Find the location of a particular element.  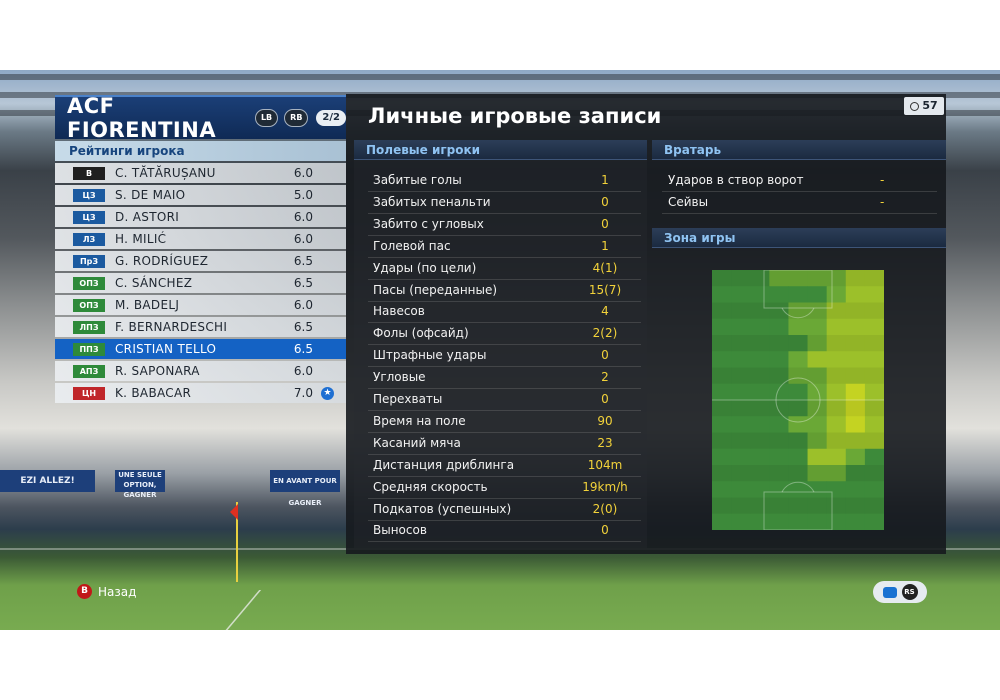

stat-row: Выносов 0 is located at coordinates (504, 531).